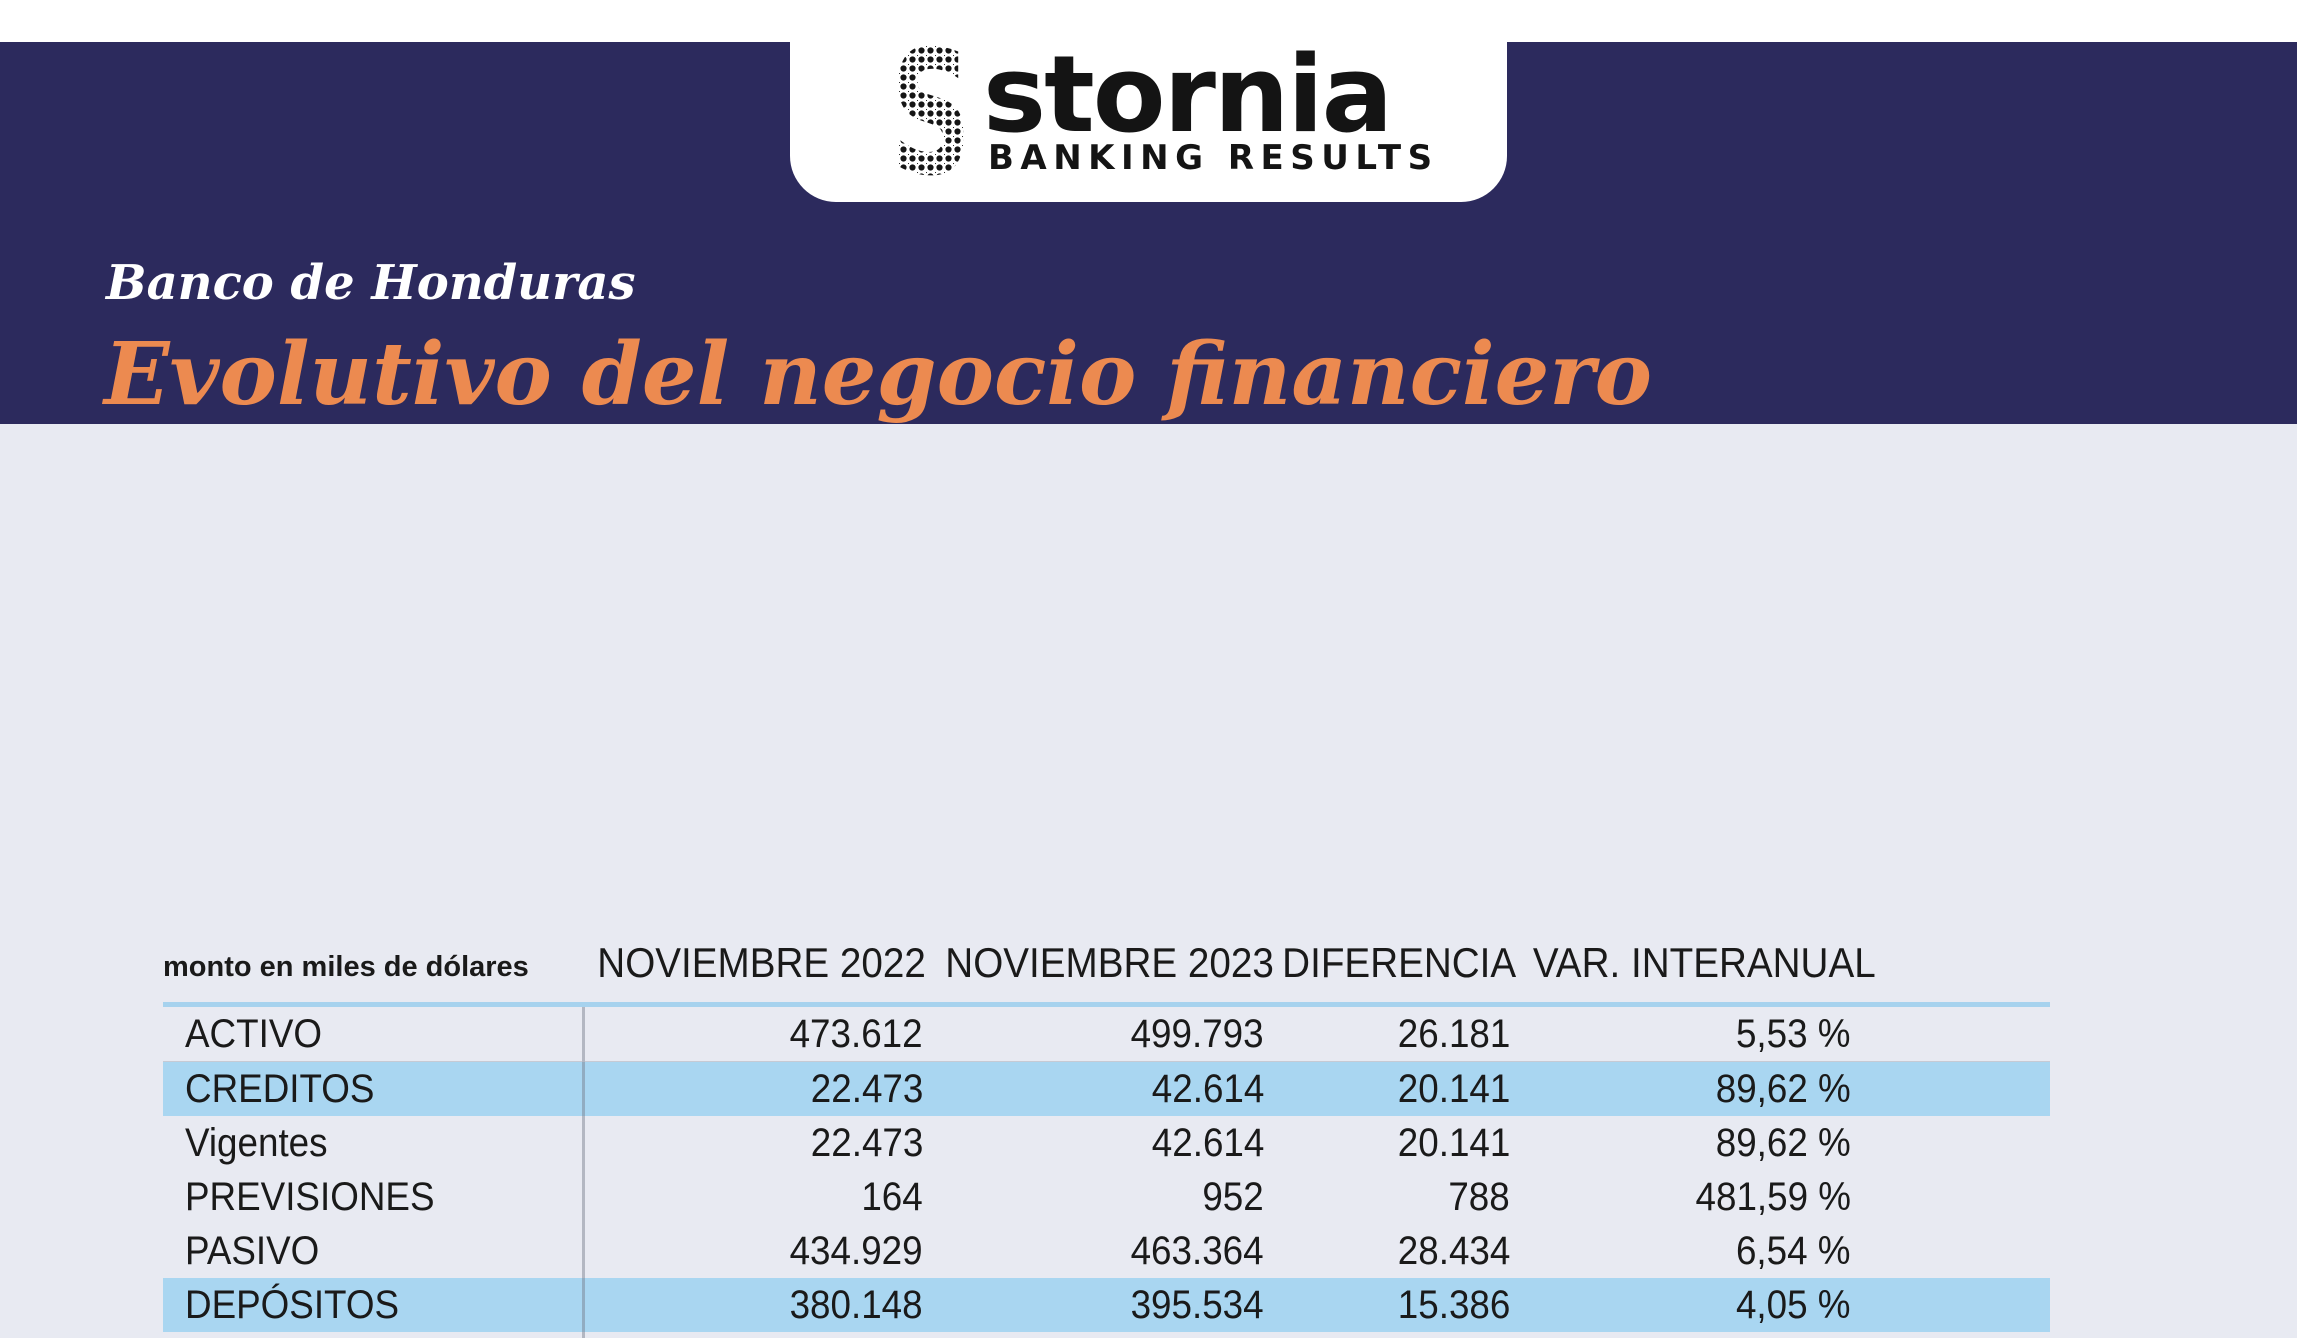 The width and height of the screenshot is (2297, 1338). I want to click on cell-nov-2022: 164, so click(892, 1196).